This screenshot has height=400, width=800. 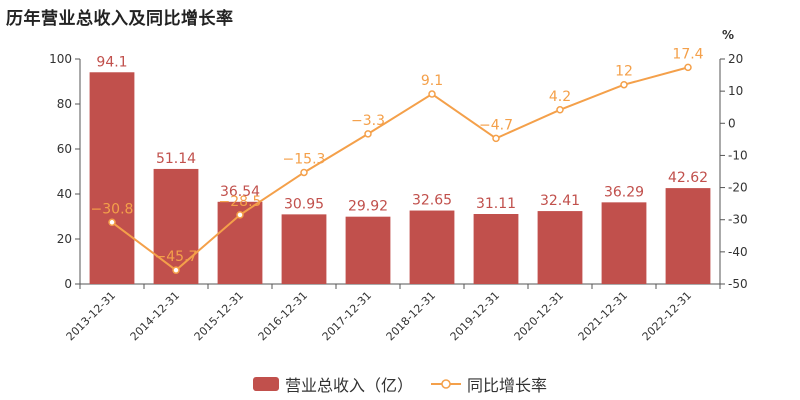 What do you see at coordinates (368, 121) in the screenshot?
I see `growth-data-label: −3.3` at bounding box center [368, 121].